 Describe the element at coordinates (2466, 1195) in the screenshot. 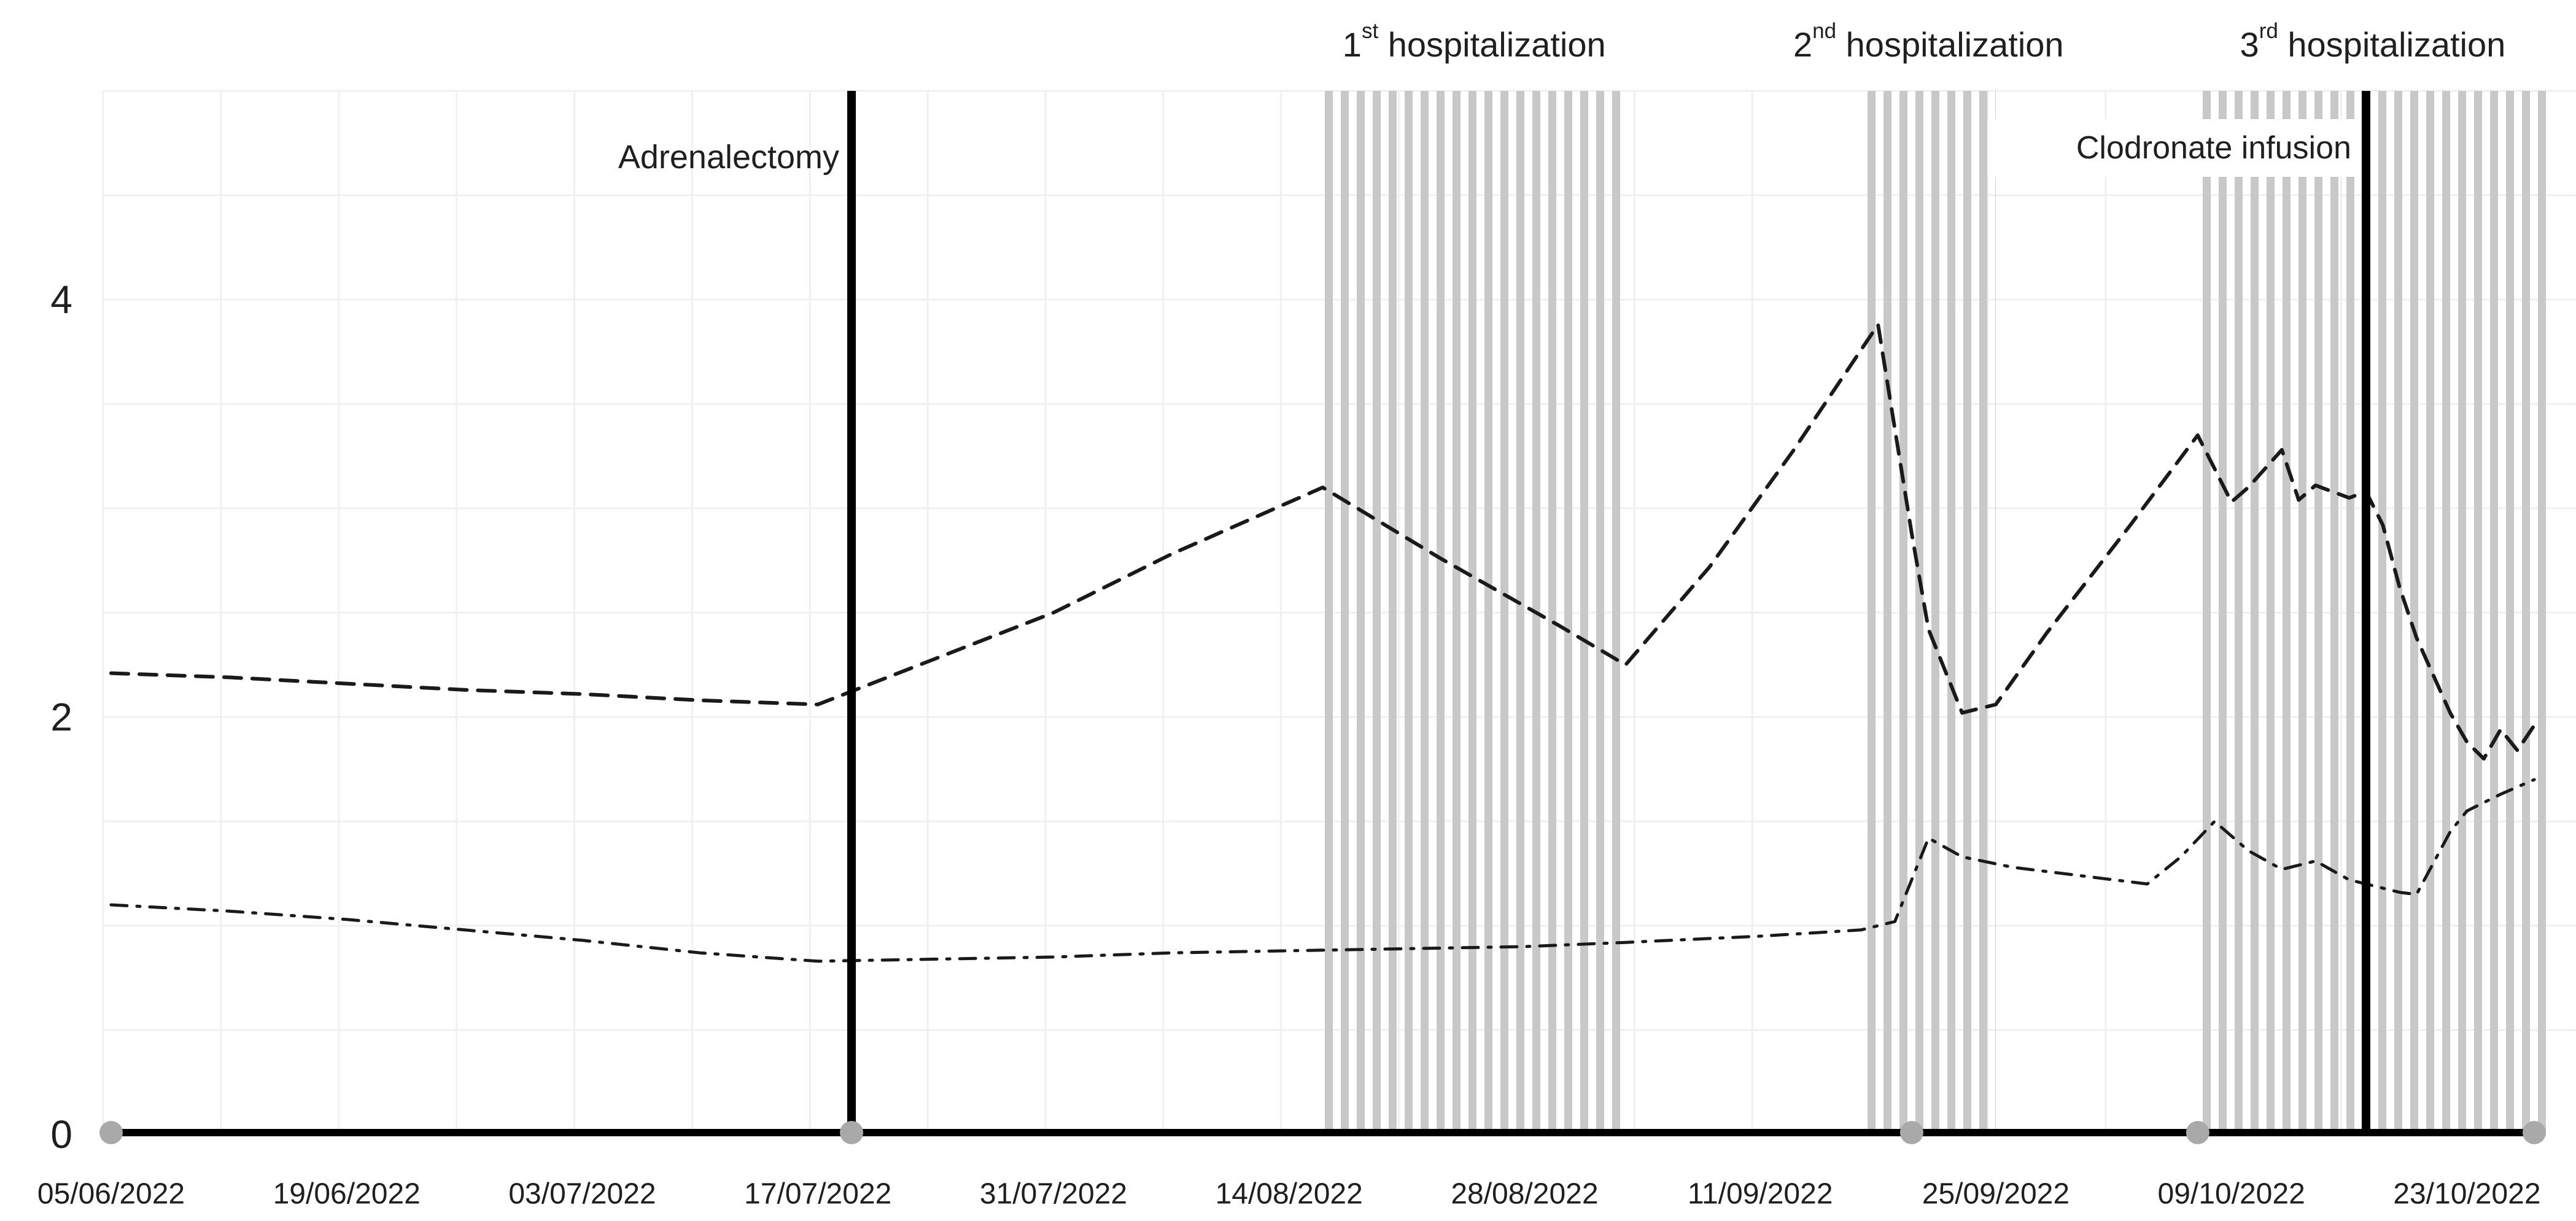

I see `x-tick-label: 23/10/2022` at that location.